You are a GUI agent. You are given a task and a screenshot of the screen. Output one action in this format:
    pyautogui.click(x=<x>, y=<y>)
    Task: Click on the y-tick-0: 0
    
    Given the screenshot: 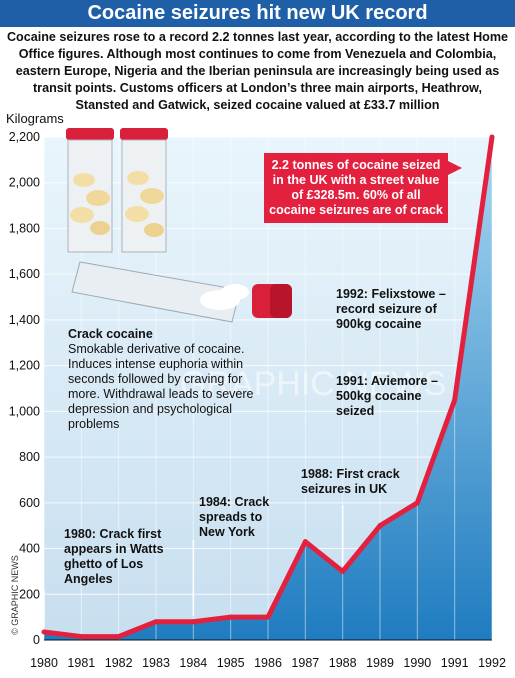 What is the action you would take?
    pyautogui.click(x=36, y=640)
    